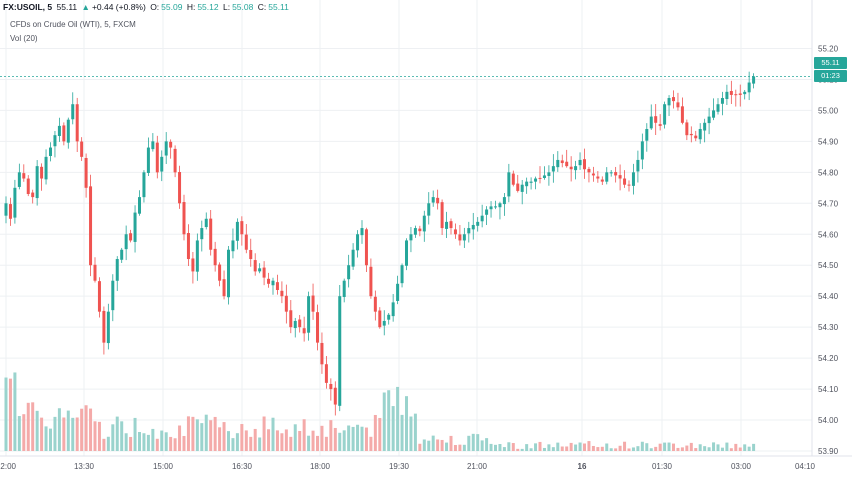 The height and width of the screenshot is (485, 852). What do you see at coordinates (84, 466) in the screenshot?
I see `time-tick-label: 13:30` at bounding box center [84, 466].